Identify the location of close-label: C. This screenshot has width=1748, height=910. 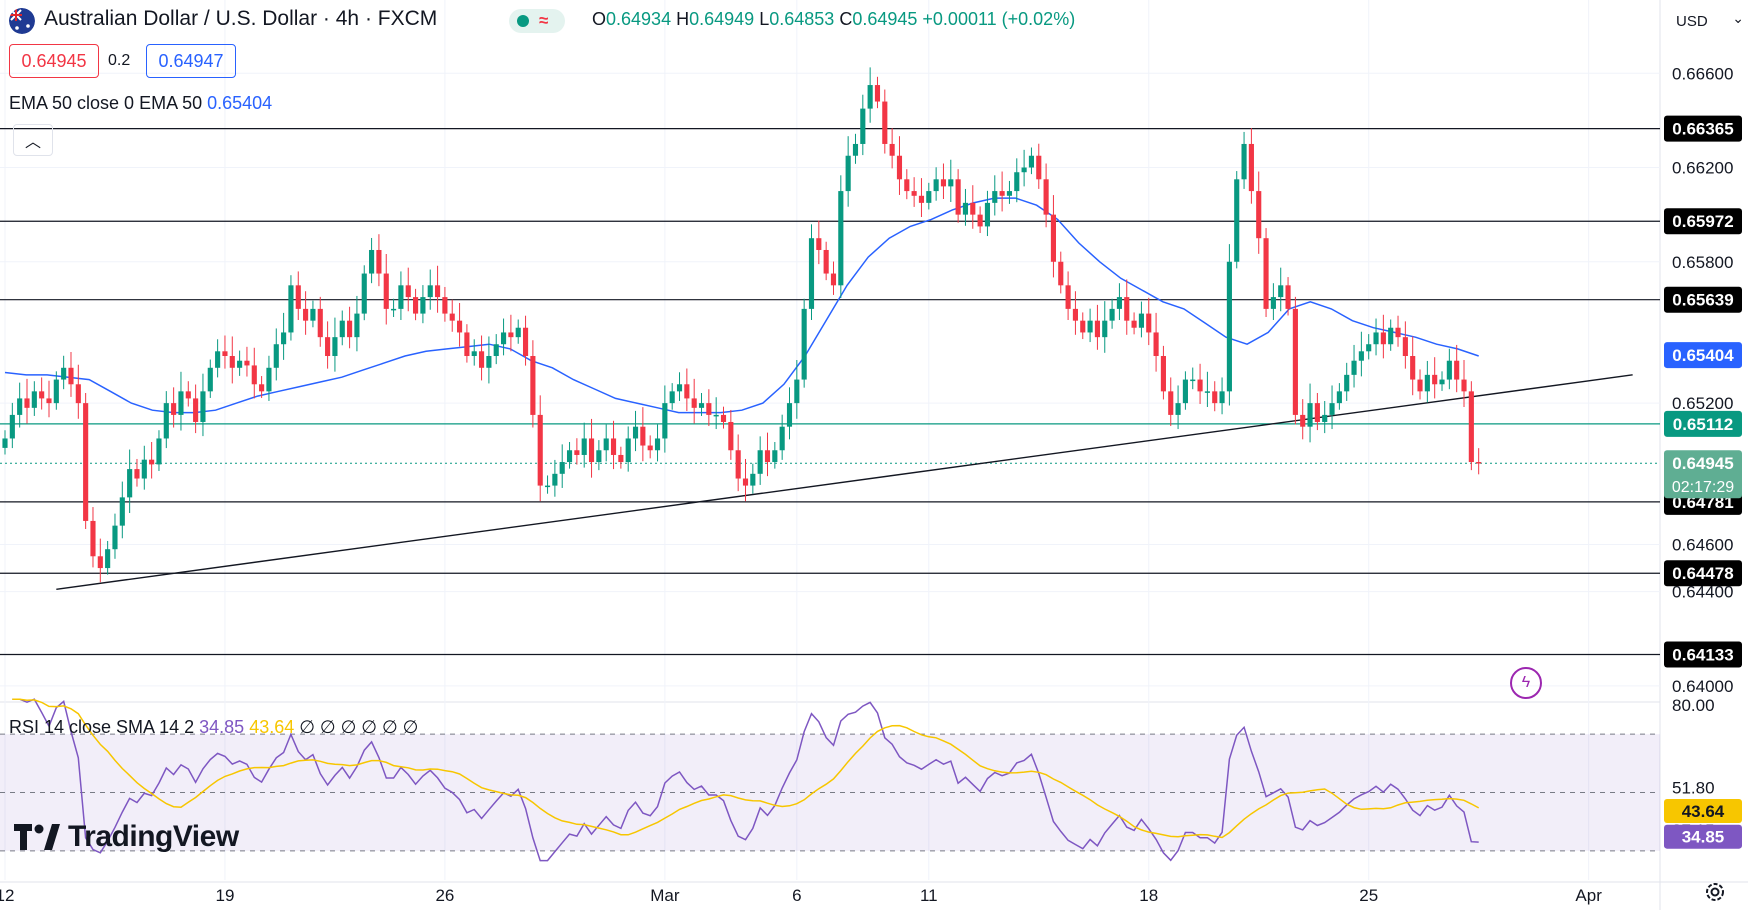
(846, 19).